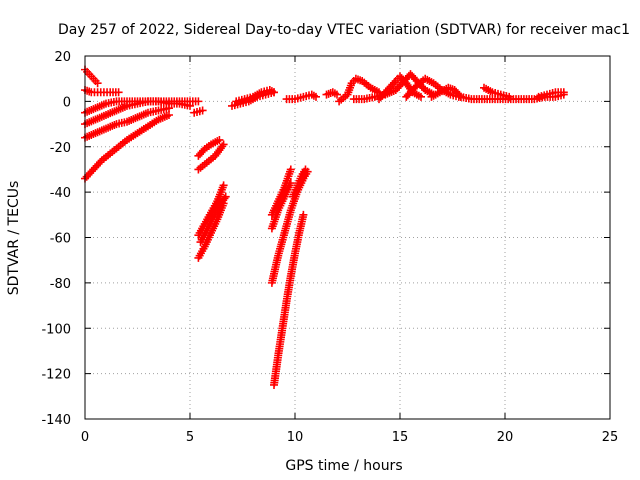  Describe the element at coordinates (56, 329) in the screenshot. I see `y-tick-label: -100` at that location.